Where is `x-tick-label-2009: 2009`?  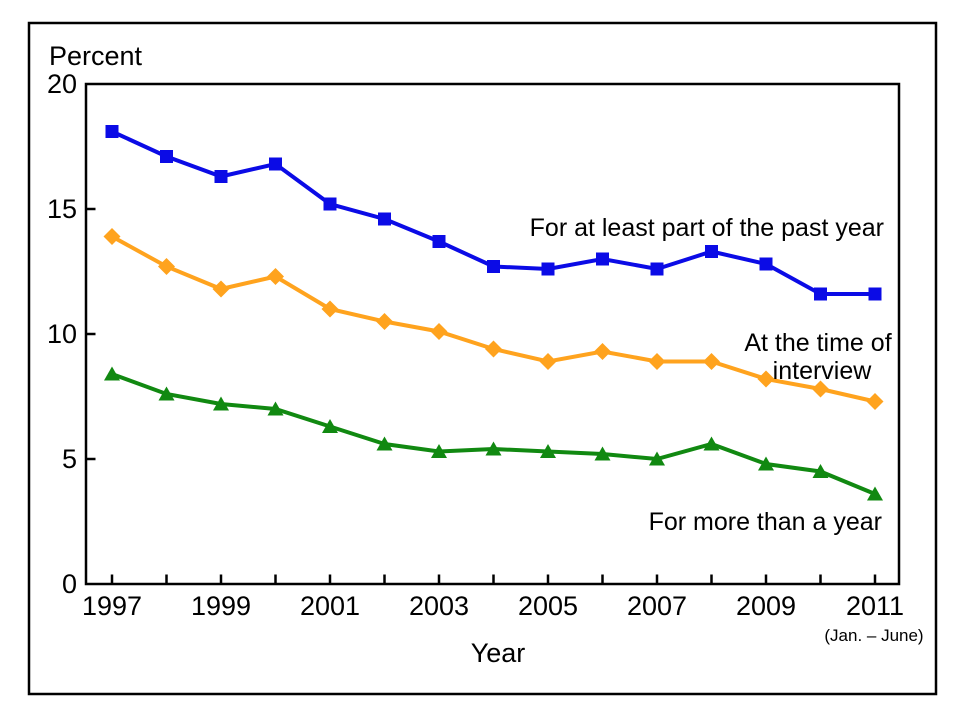 x-tick-label-2009: 2009 is located at coordinates (766, 606).